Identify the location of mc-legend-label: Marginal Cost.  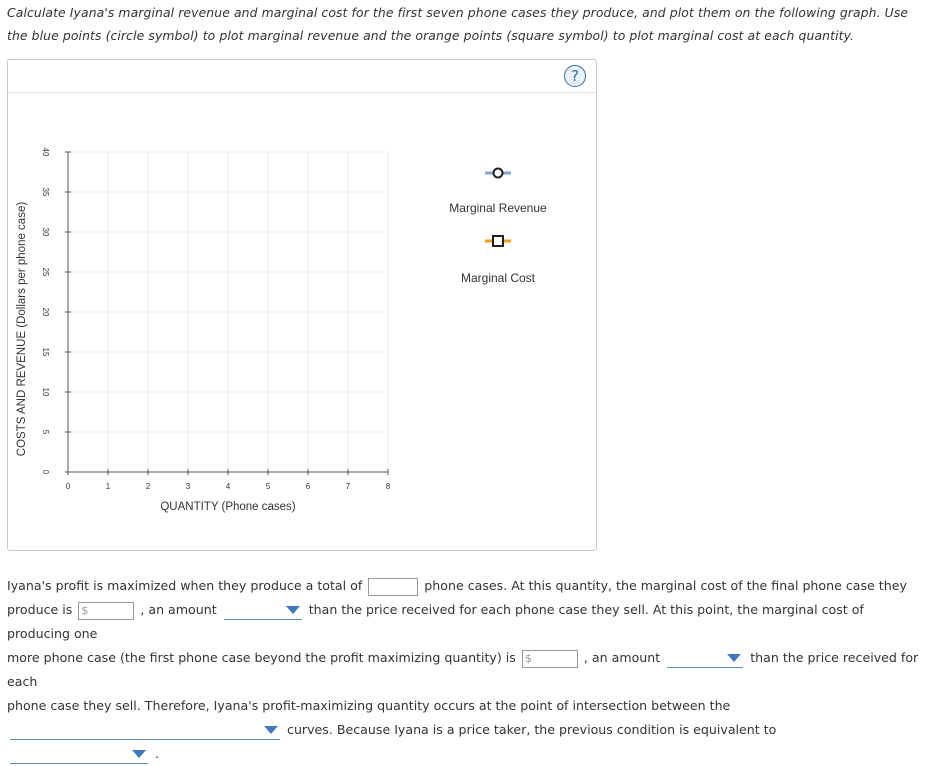
(498, 278).